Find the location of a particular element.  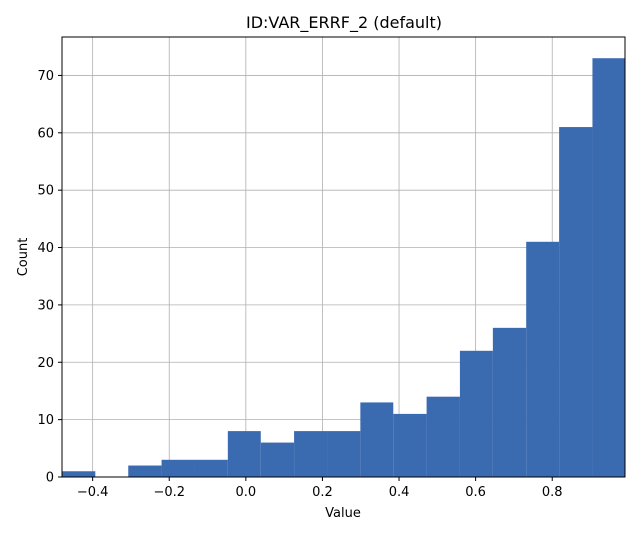

x-axis-ticks: −0.4 −0.2 0.0 0.2 0.4 0.6 0.8 is located at coordinates (320, 488).